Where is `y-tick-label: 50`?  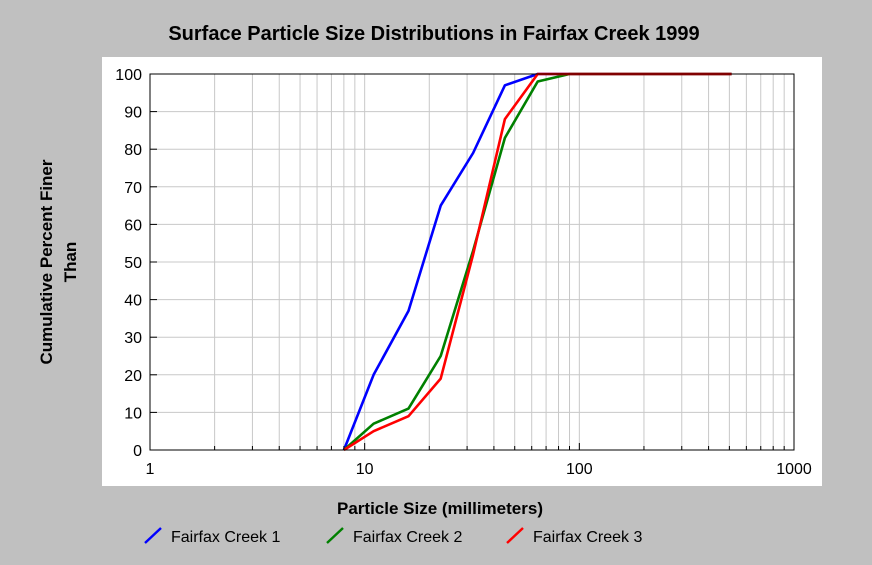
y-tick-label: 50 is located at coordinates (133, 263).